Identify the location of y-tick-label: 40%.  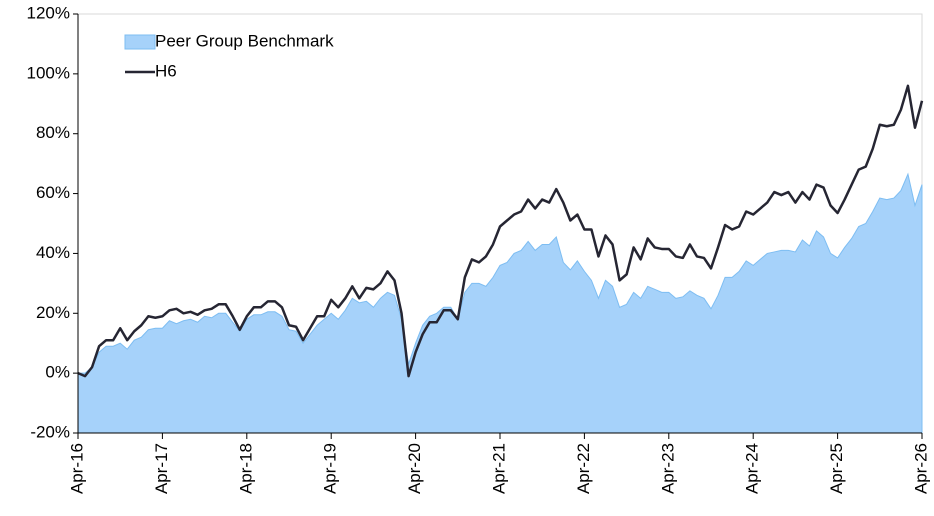
(53, 252).